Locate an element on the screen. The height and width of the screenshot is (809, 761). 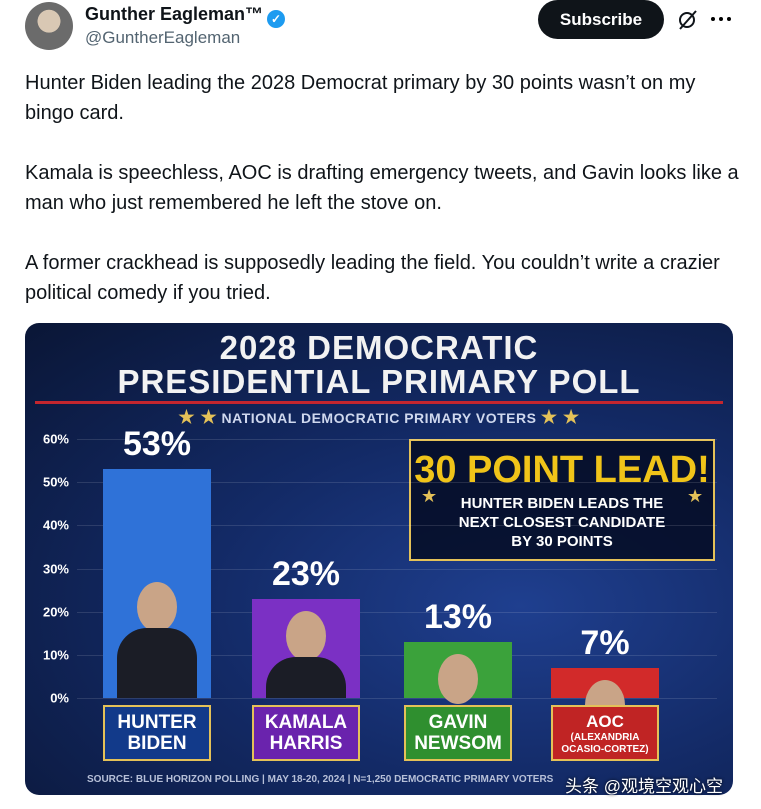
title-rule is located at coordinates (379, 402).